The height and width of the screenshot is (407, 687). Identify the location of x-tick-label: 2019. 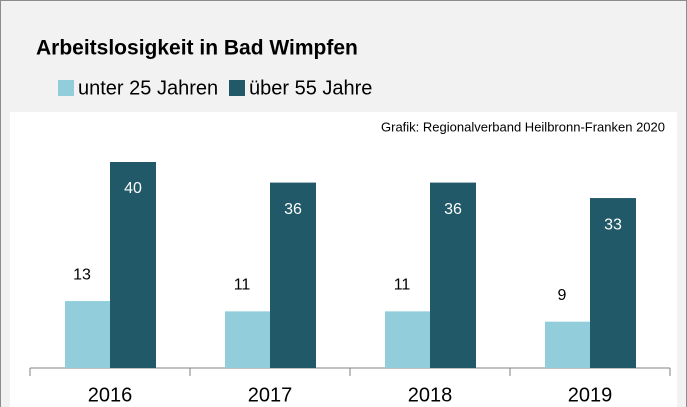
(590, 395).